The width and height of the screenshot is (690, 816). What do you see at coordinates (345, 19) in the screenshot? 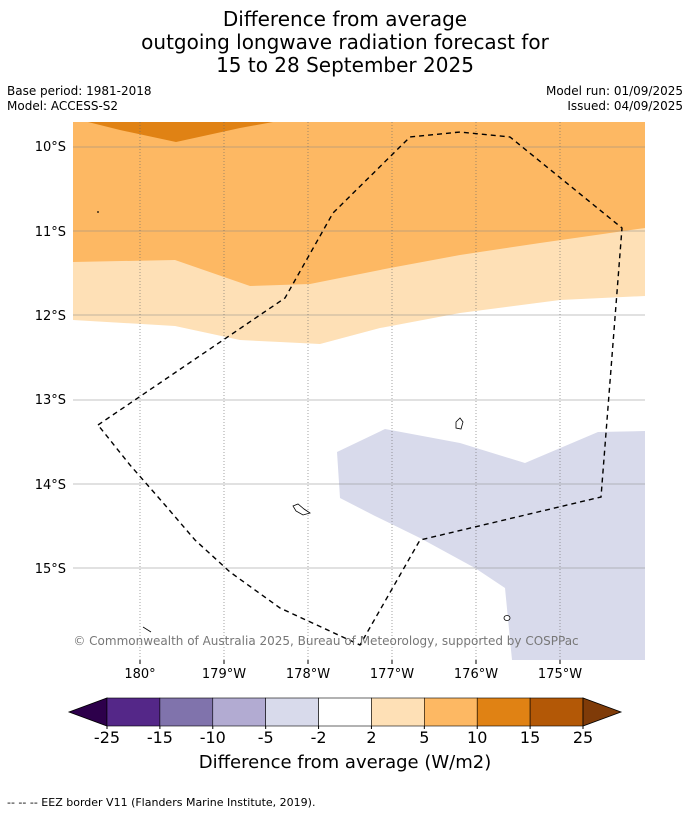
I see `title-line-1: Difference from average` at bounding box center [345, 19].